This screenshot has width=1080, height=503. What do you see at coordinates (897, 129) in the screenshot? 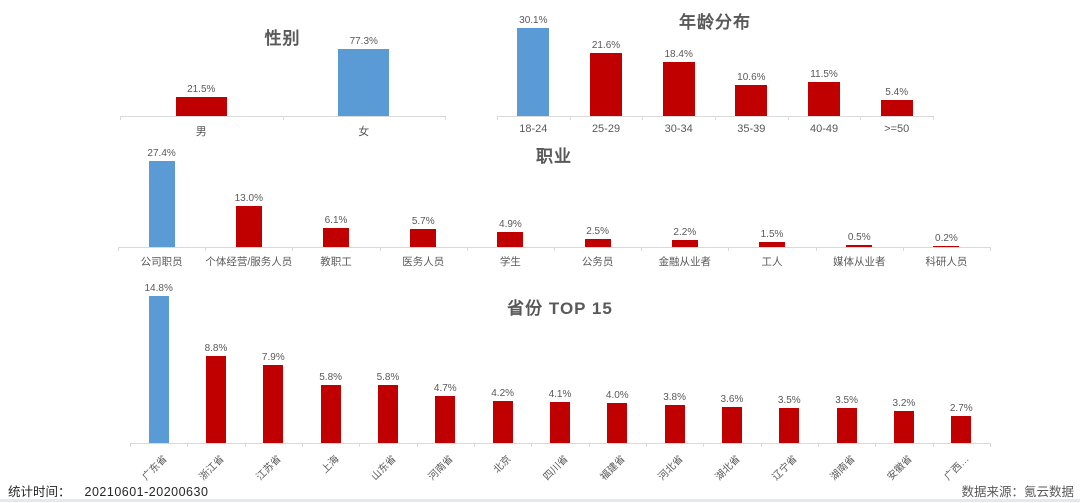
I see `category-label: >=50` at bounding box center [897, 129].